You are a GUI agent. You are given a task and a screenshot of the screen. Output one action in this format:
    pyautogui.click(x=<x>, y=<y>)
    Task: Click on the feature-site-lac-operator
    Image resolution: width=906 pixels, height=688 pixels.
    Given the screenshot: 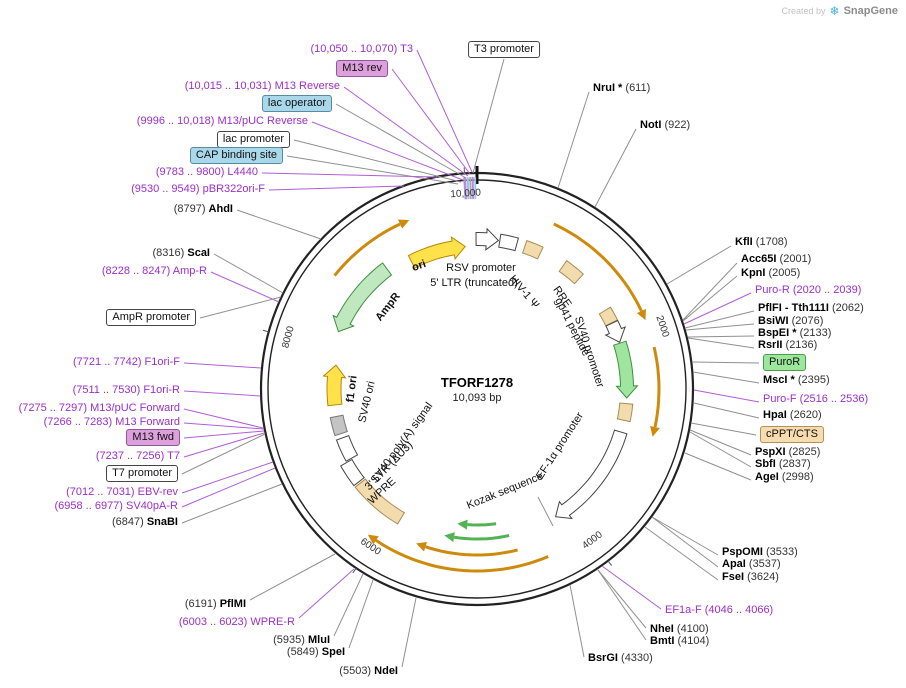 What is the action you would take?
    pyautogui.click(x=468, y=188)
    